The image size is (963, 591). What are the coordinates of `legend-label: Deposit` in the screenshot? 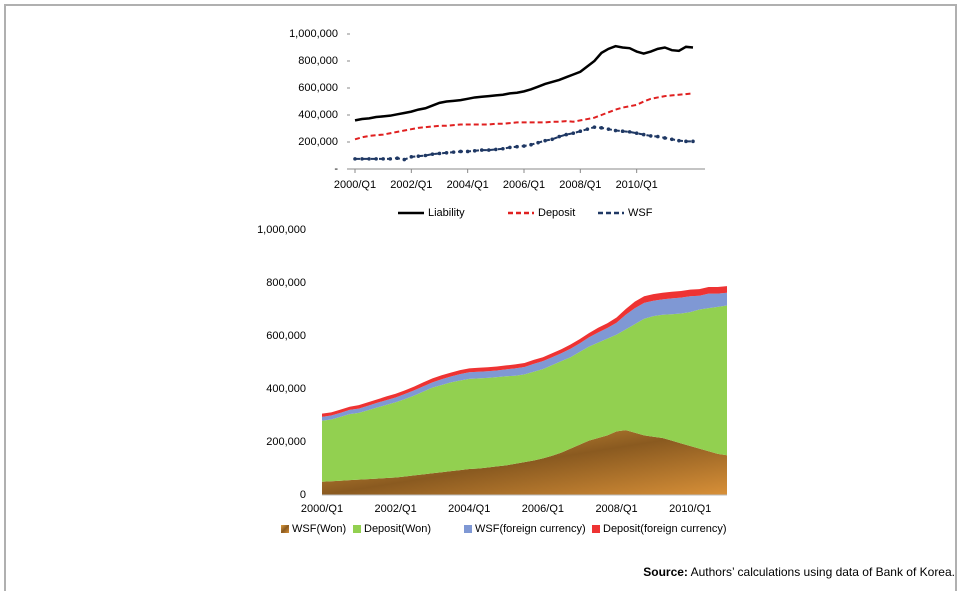 It's located at (556, 213).